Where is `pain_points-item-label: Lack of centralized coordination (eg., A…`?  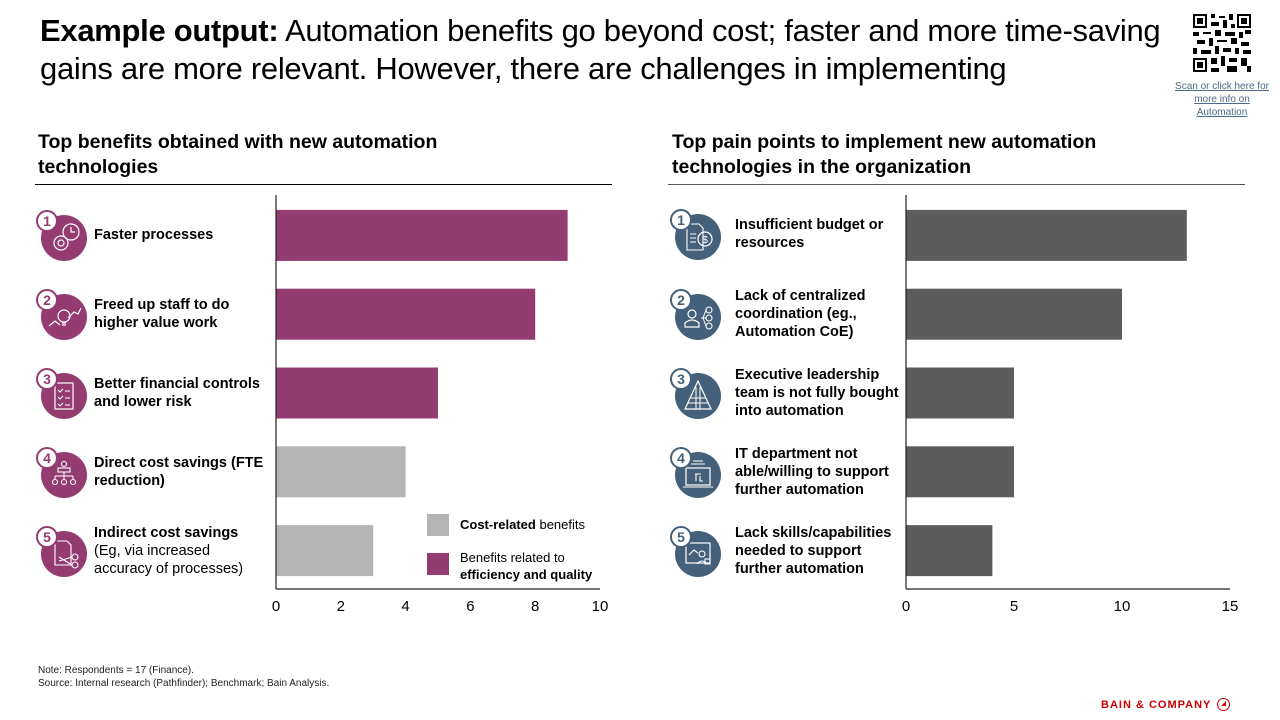
pain_points-item-label: Lack of centralized coordination (eg., A… is located at coordinates (822, 314).